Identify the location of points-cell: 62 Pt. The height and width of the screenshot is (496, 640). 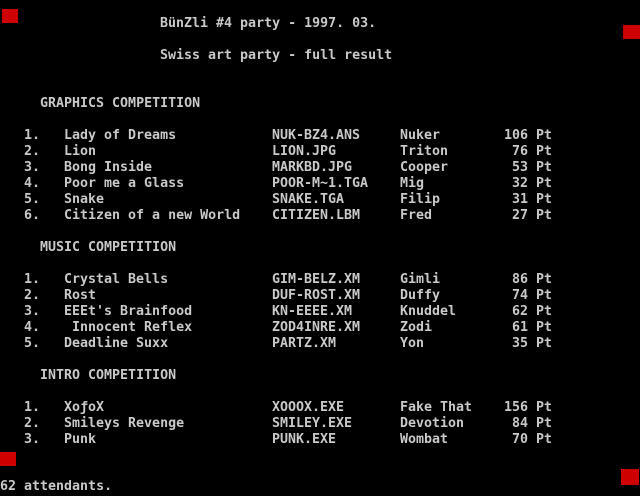
(531, 311).